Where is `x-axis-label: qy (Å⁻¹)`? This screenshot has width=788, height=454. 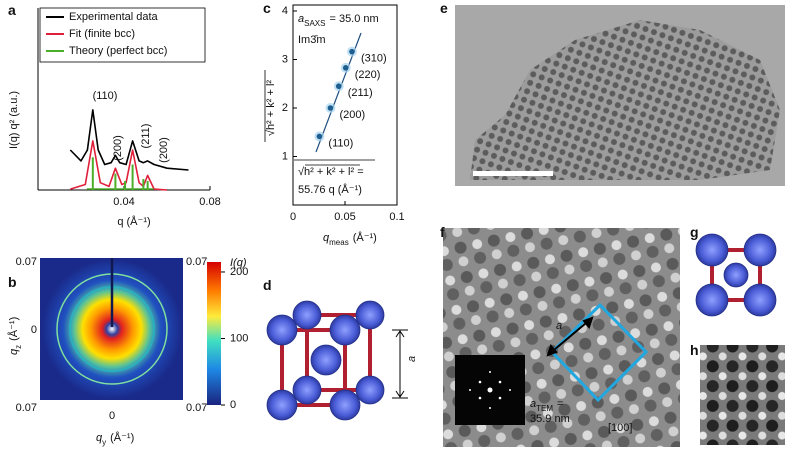
x-axis-label: qy (Å⁻¹) is located at coordinates (115, 439).